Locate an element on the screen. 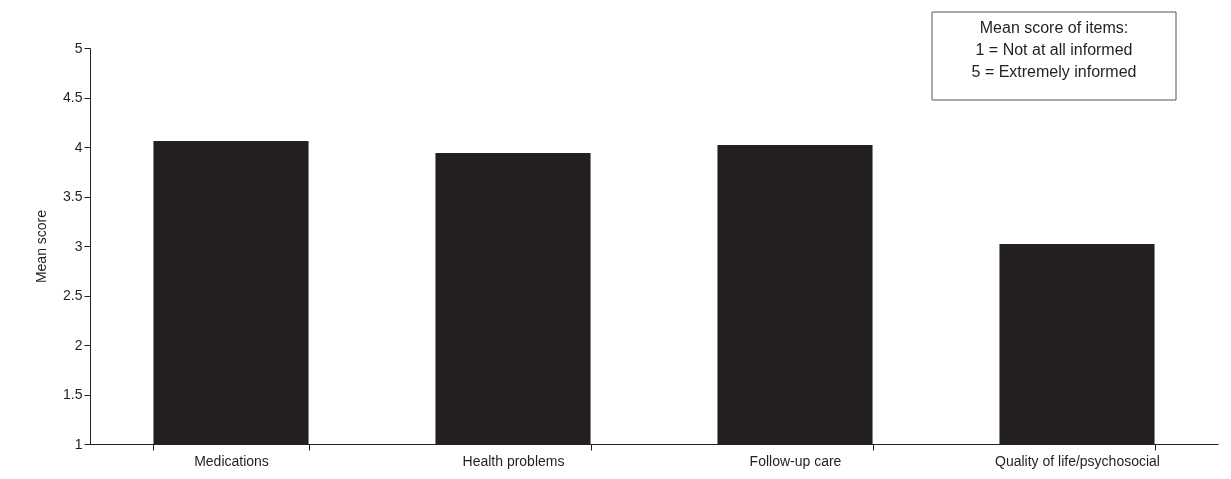  x-tick-label: Medications is located at coordinates (231, 460).